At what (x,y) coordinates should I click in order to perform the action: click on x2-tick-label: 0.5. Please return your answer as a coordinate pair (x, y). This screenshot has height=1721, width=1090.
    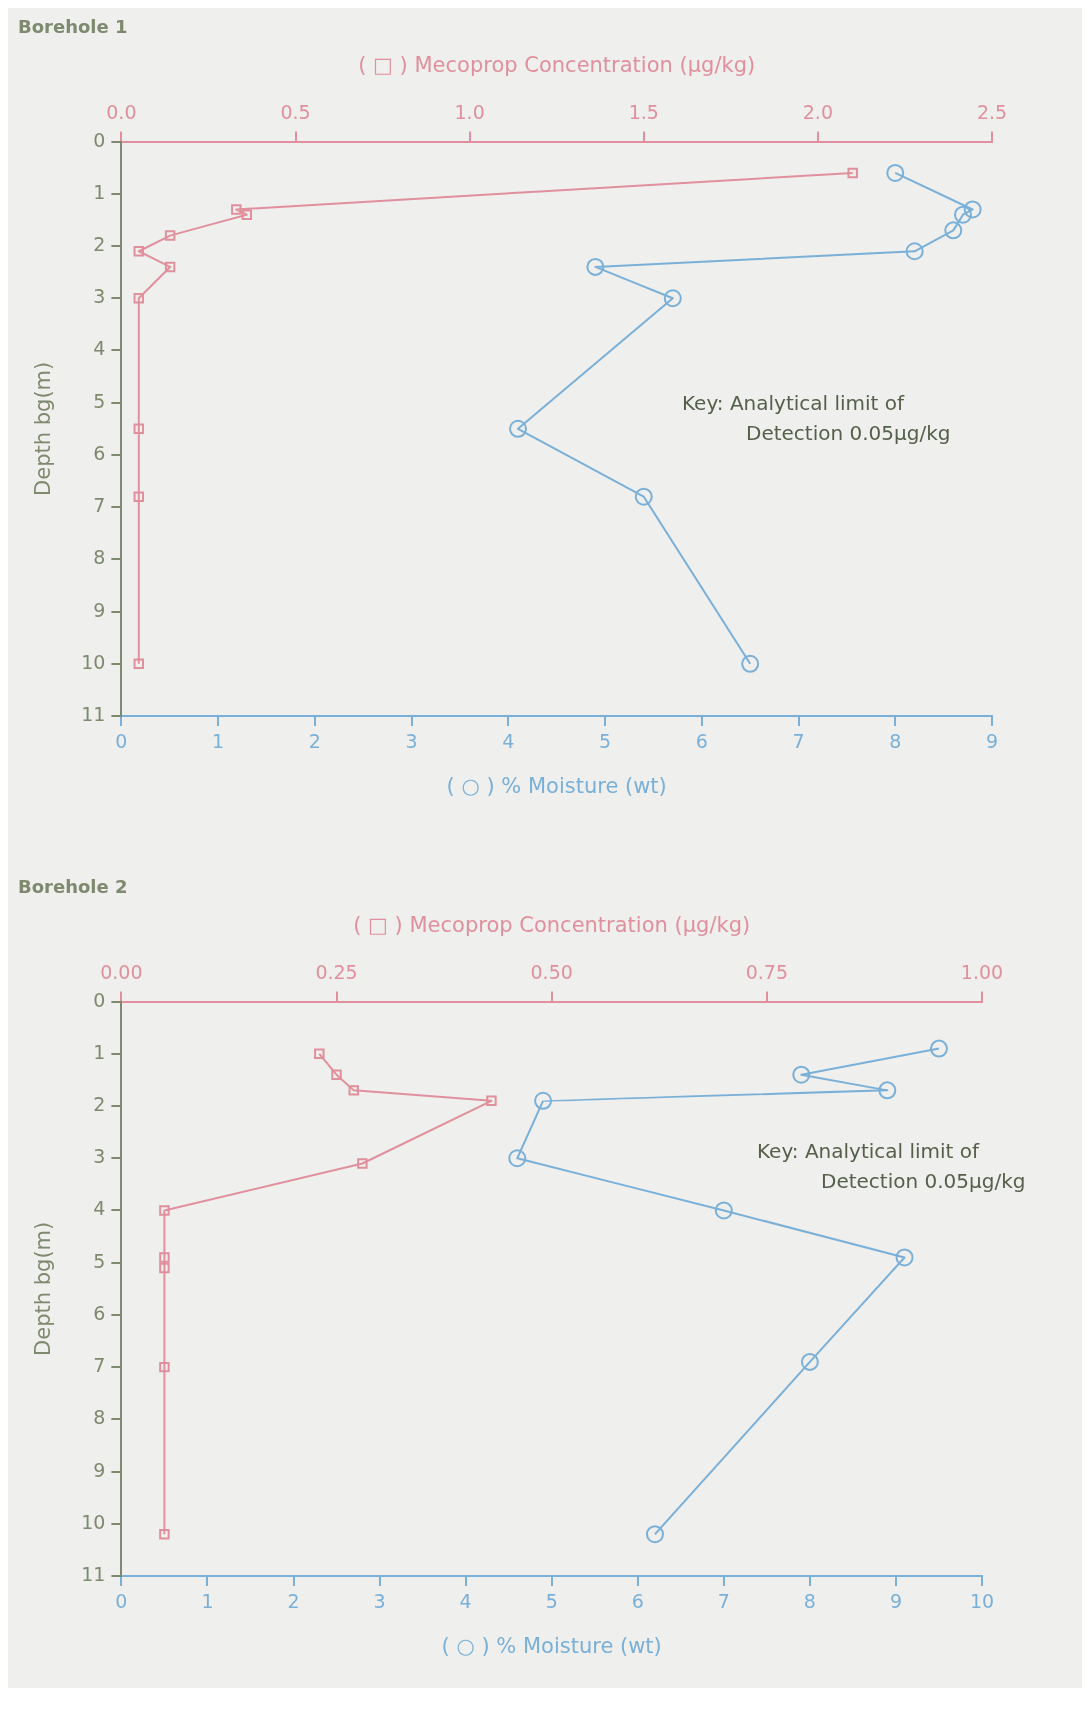
    Looking at the image, I should click on (295, 112).